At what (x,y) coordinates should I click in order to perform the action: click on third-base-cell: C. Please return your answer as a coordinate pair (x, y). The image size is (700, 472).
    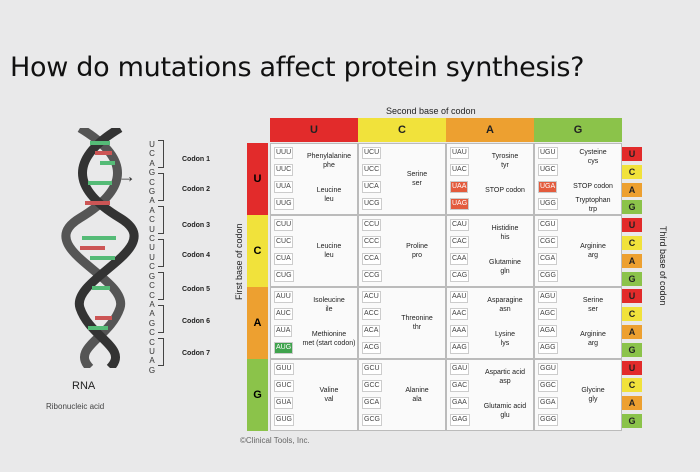
    Looking at the image, I should click on (632, 243).